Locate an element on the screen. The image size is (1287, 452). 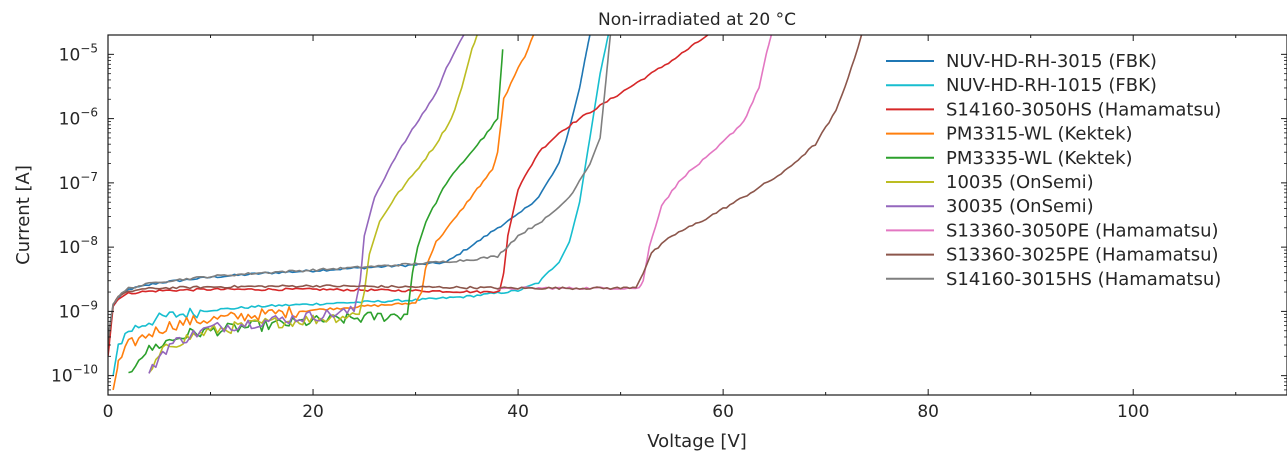
chart-title: Non-irradiated at 20 °C is located at coordinates (697, 20).